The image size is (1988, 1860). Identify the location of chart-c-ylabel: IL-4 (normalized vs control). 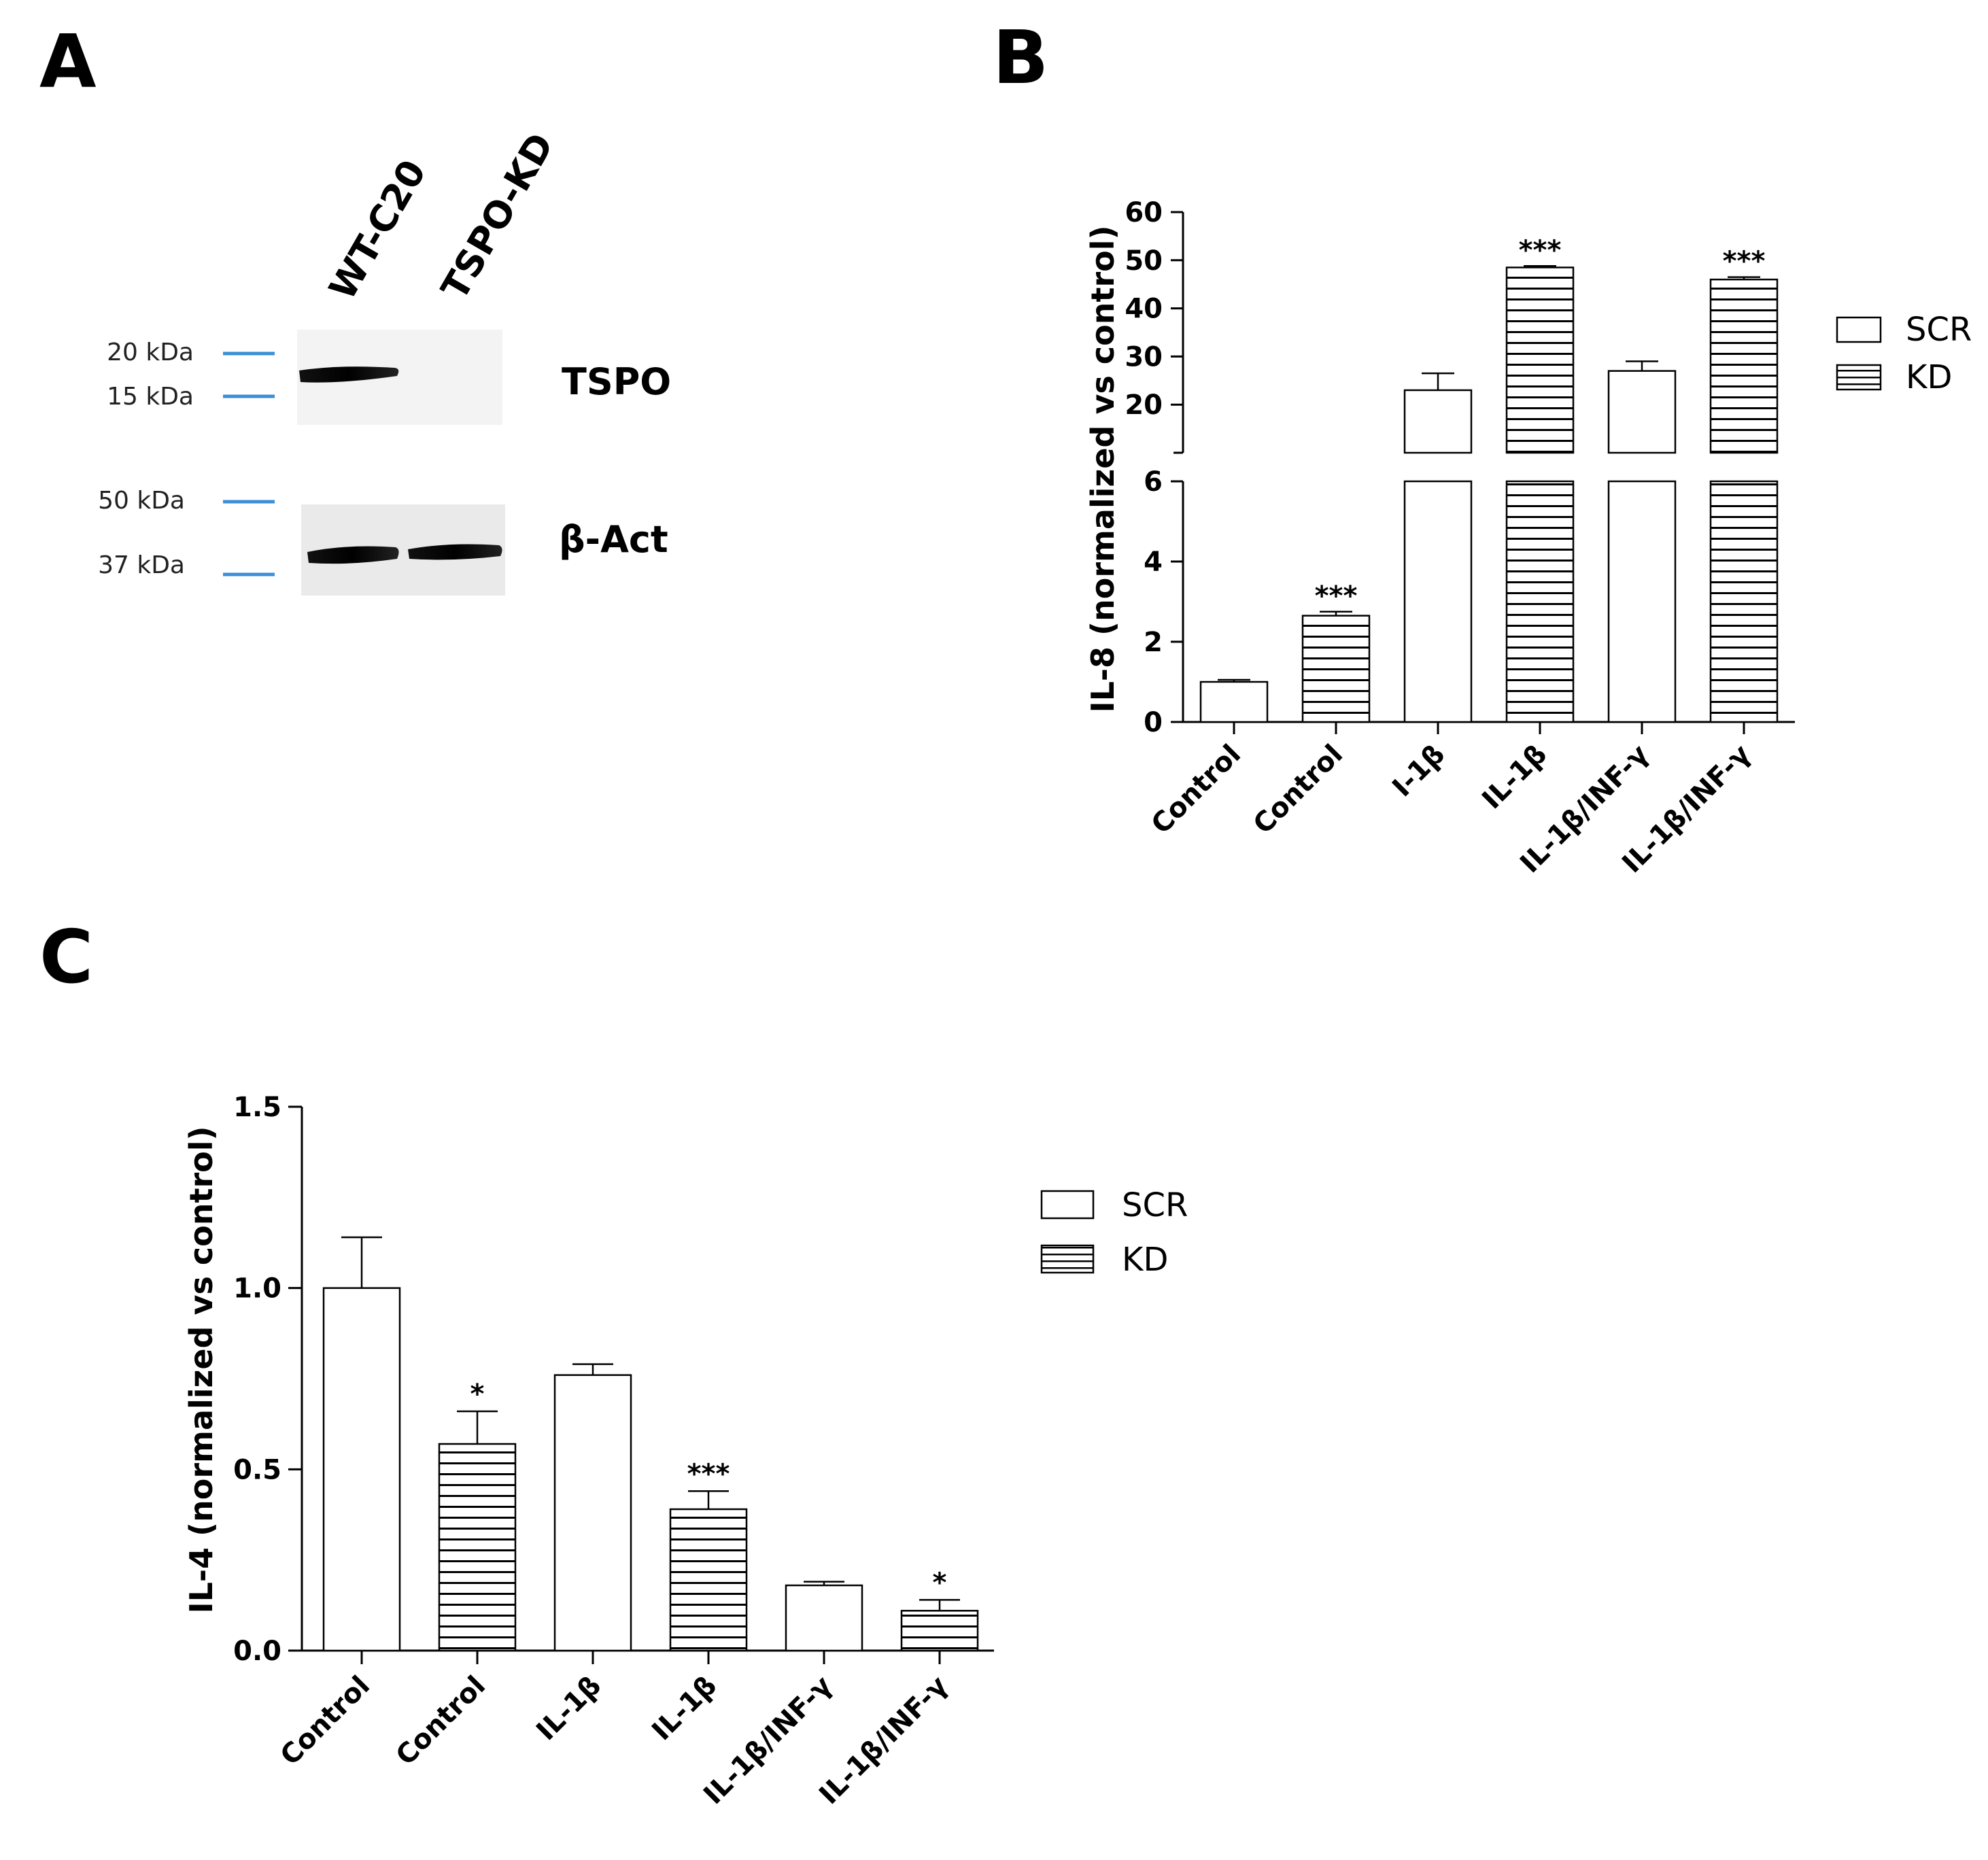
(202, 1369).